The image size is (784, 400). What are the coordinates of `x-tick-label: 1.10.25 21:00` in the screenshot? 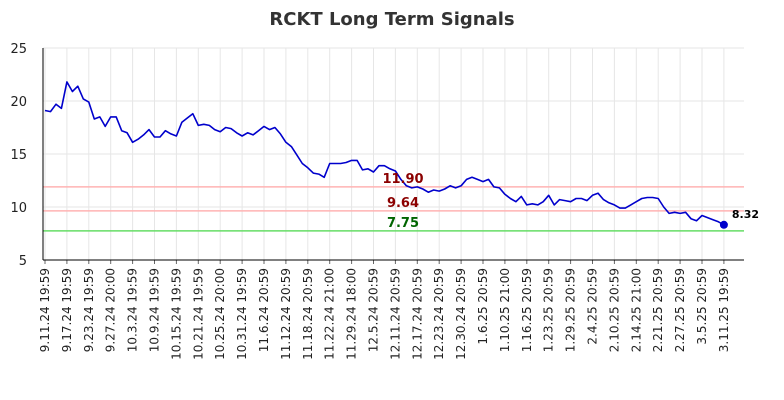 It's located at (505, 310).